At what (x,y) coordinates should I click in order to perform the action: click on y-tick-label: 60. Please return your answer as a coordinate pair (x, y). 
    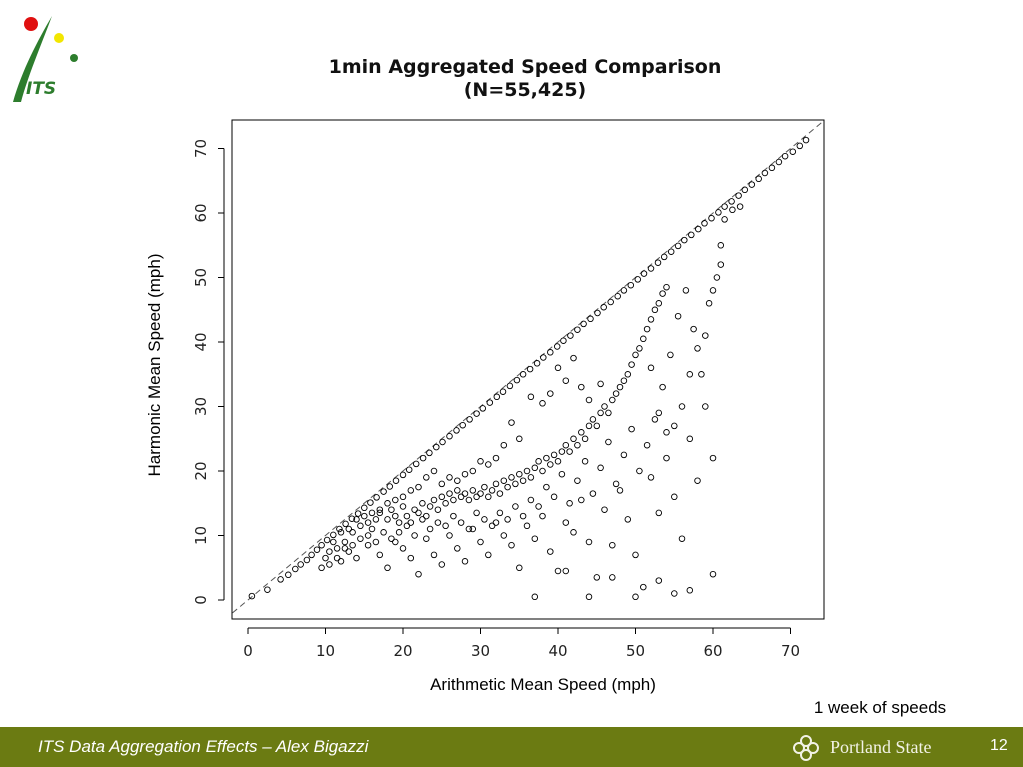
    Looking at the image, I should click on (201, 212).